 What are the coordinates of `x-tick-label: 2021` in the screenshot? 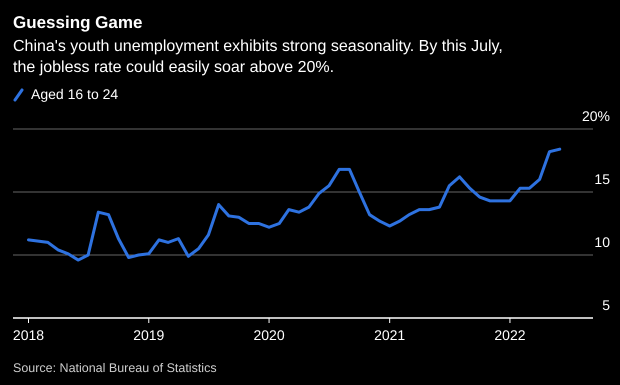 It's located at (390, 335).